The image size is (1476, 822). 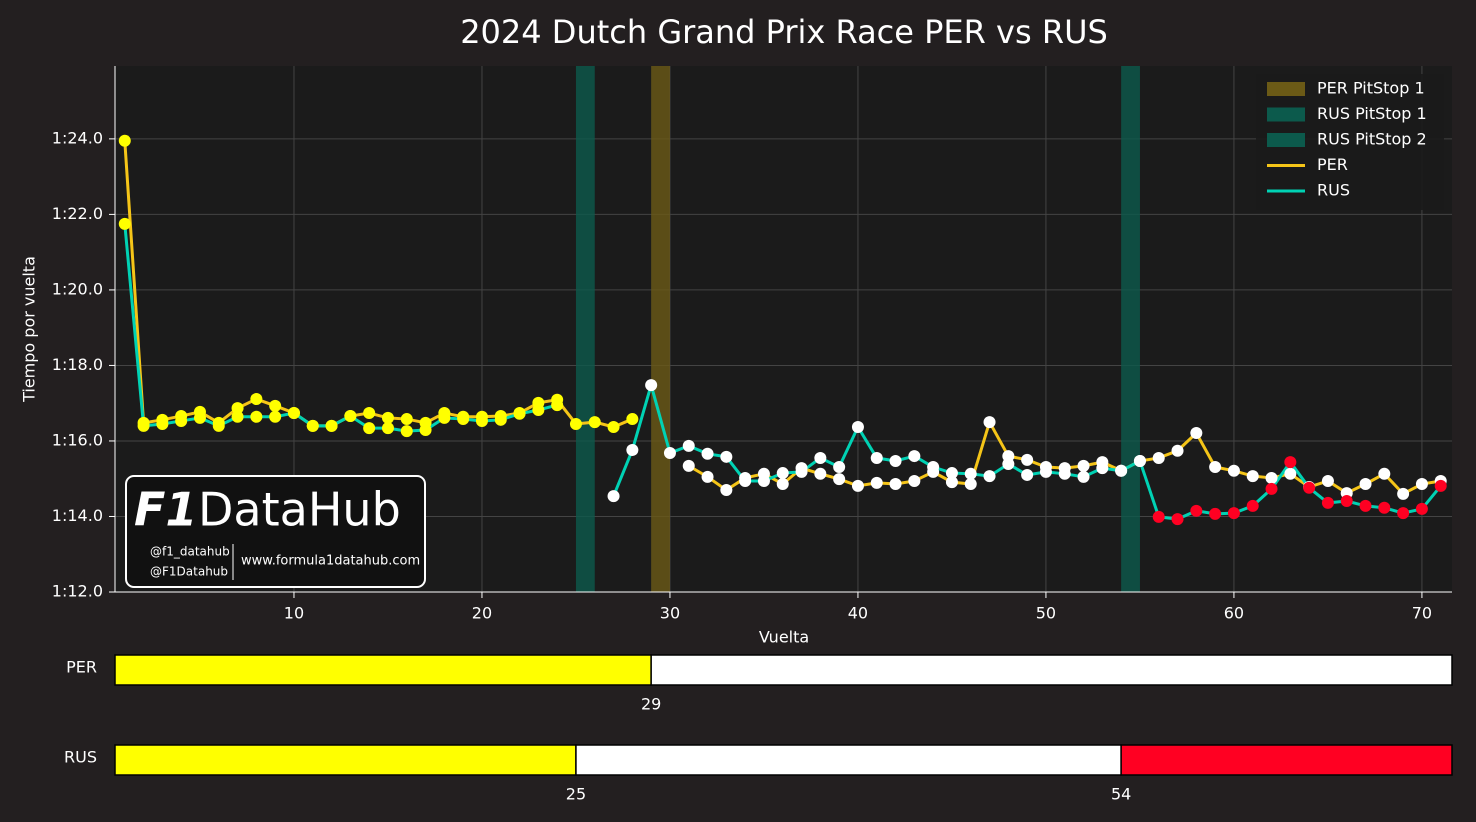 I want to click on legend-label: RUS PitStop 2, so click(x=1372, y=139).